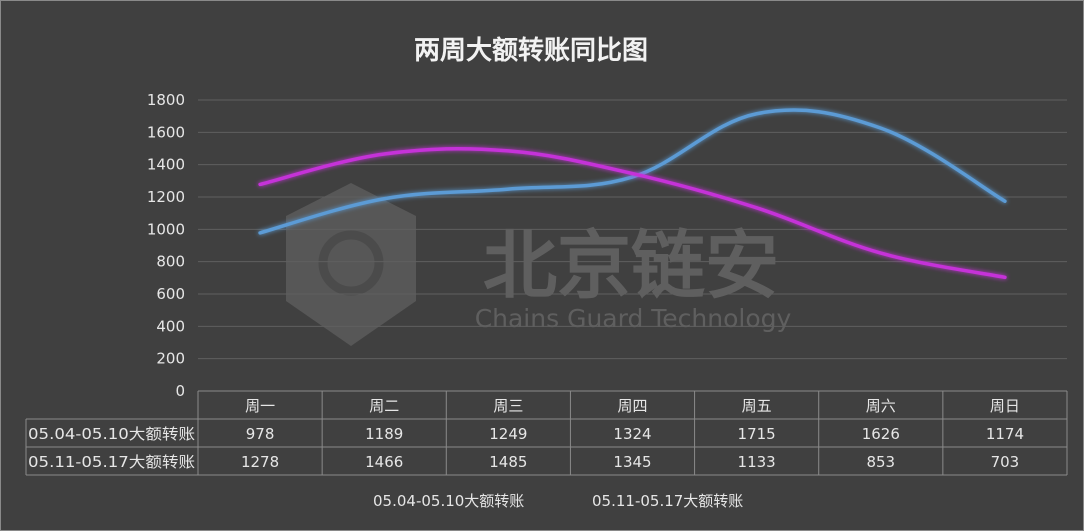  What do you see at coordinates (880, 462) in the screenshot?
I see `table-value: 853` at bounding box center [880, 462].